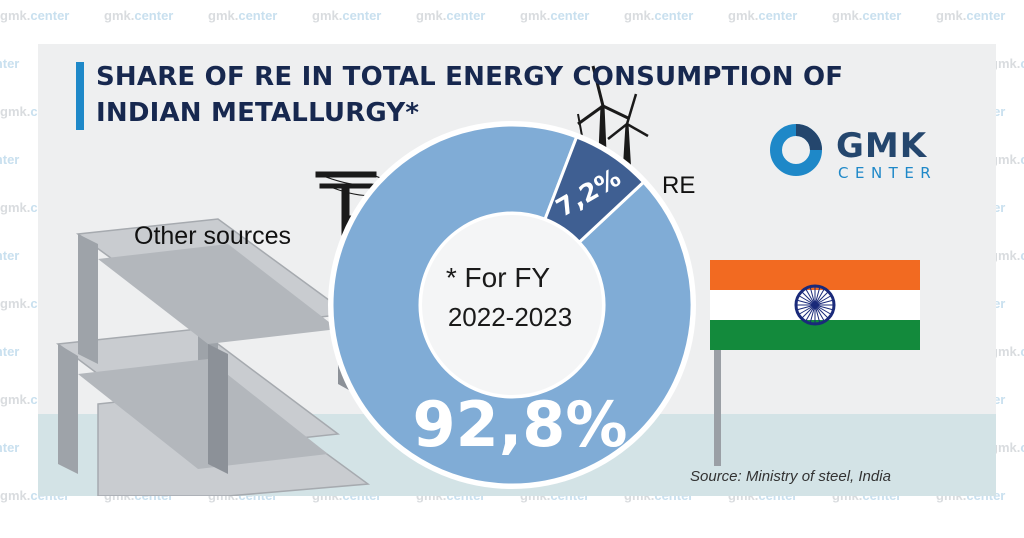 The image size is (1024, 538). I want to click on data-label-other-sources: 92,8%, so click(519, 424).